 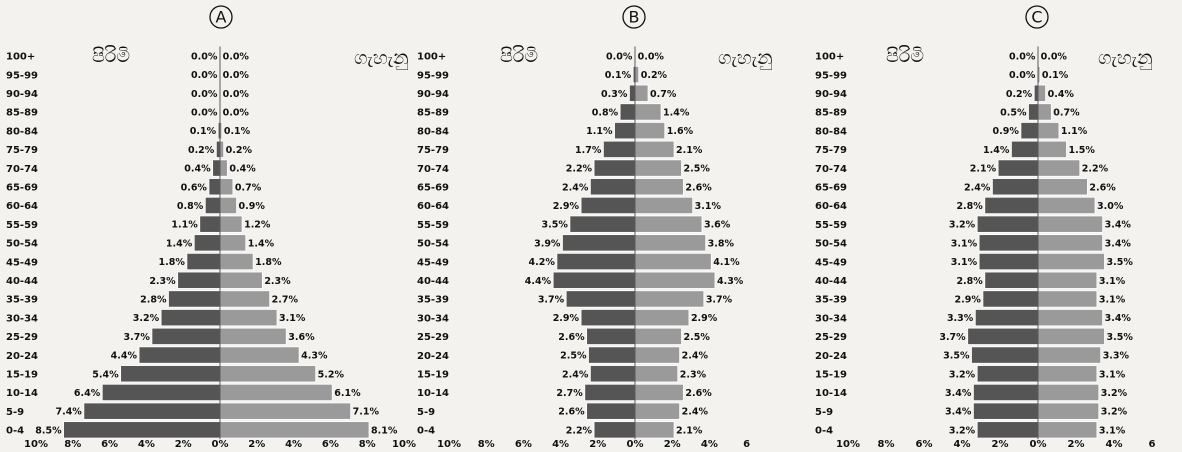 What do you see at coordinates (239, 150) in the screenshot?
I see `female-value-label: 0.2%` at bounding box center [239, 150].